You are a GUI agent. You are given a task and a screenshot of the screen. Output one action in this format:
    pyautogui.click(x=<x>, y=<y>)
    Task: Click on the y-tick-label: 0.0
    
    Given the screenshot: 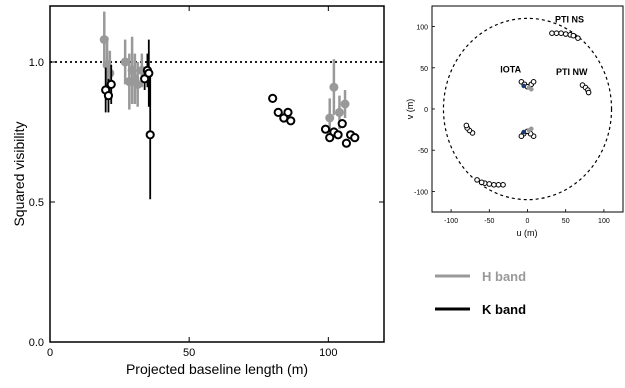 What is the action you would take?
    pyautogui.click(x=36, y=343)
    